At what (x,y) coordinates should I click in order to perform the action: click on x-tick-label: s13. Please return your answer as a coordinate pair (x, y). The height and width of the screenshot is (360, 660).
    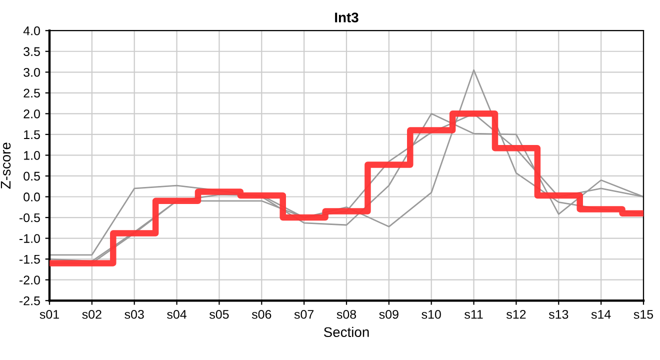
    Looking at the image, I should click on (558, 314).